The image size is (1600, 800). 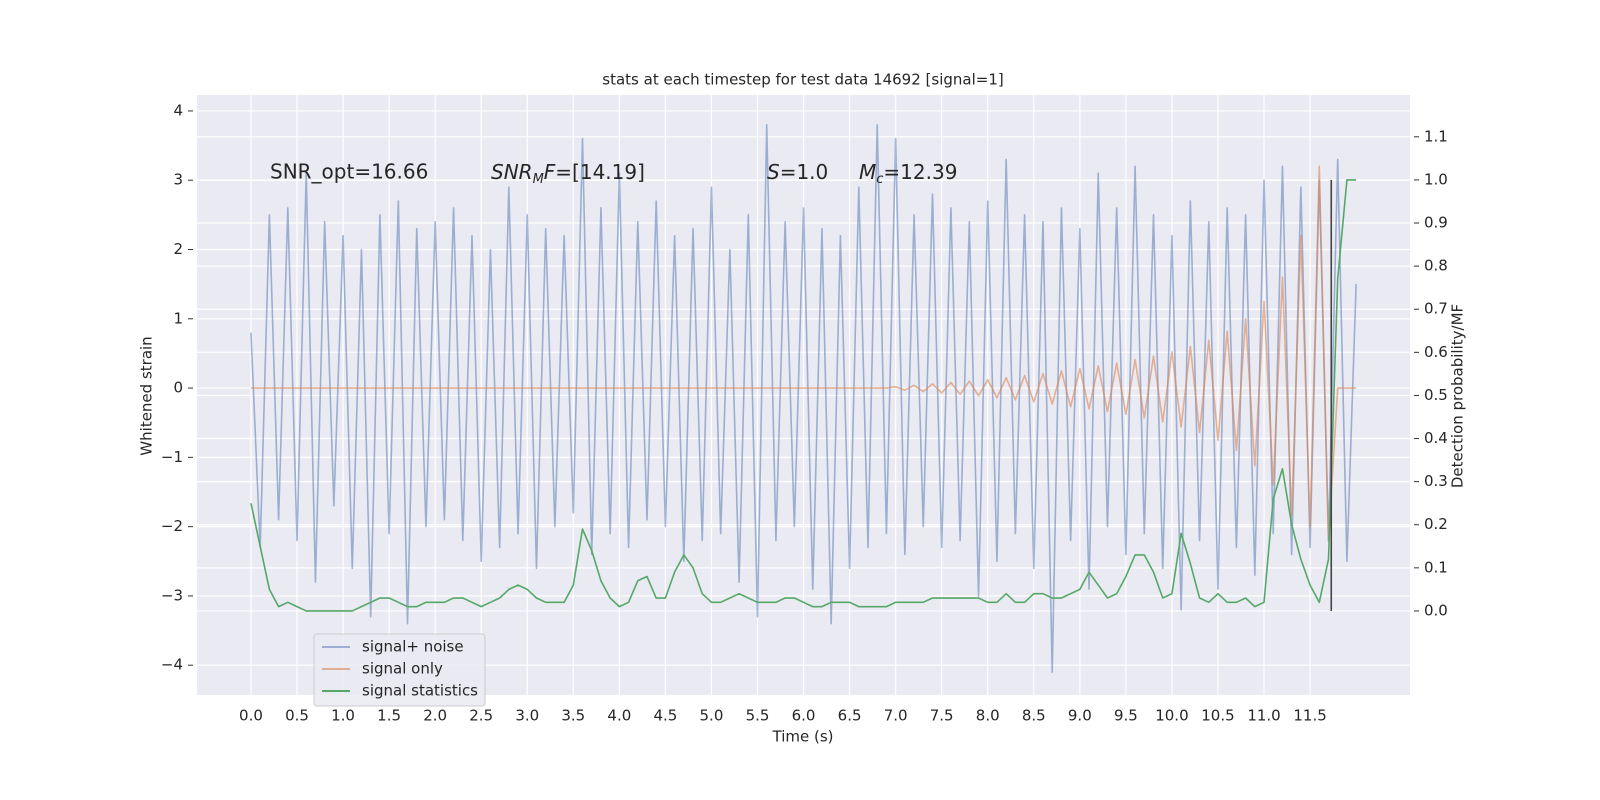 What do you see at coordinates (988, 716) in the screenshot?
I see `x-tick-label: 8.0` at bounding box center [988, 716].